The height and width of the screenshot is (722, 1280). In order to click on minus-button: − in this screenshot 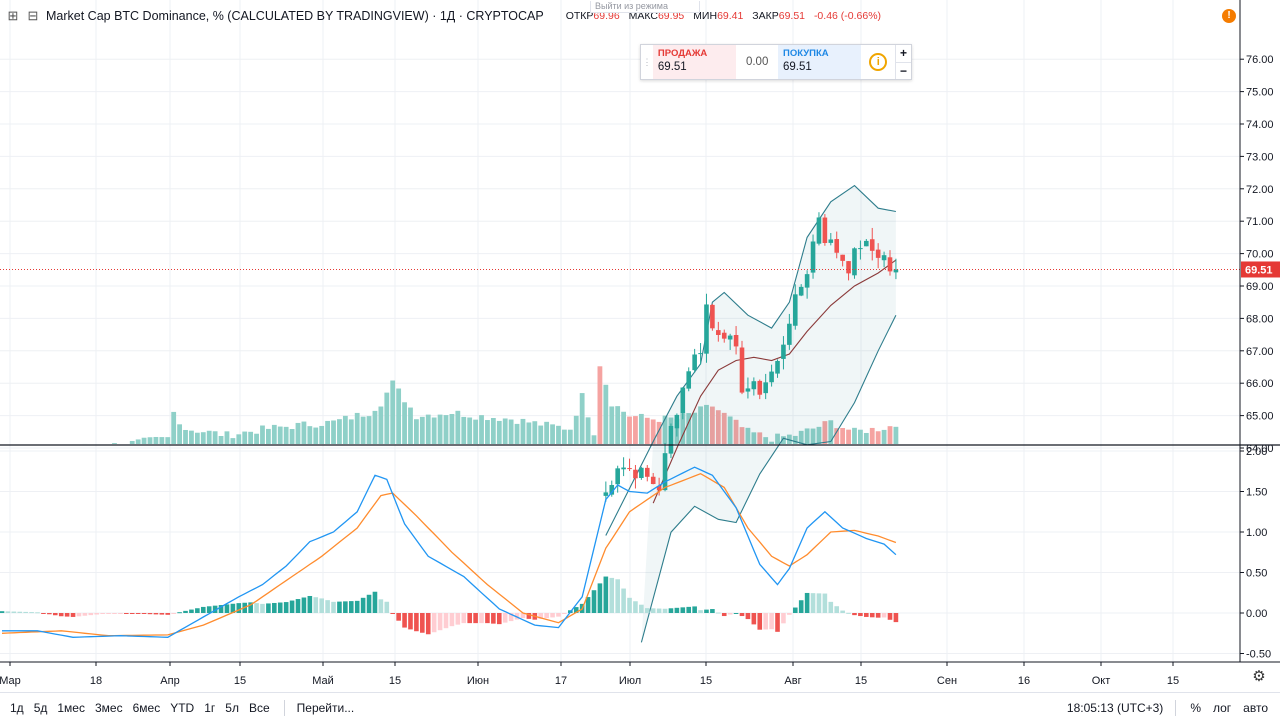, I will do `click(904, 70)`.